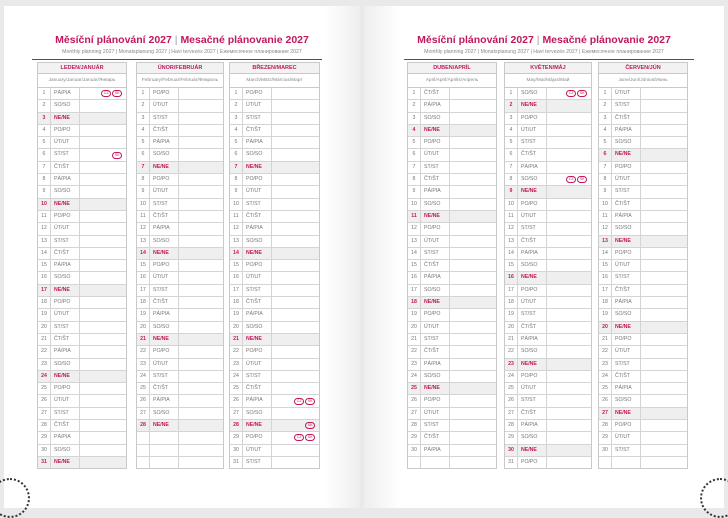 This screenshot has height=518, width=728. Describe the element at coordinates (452, 303) in the screenshot. I see `day-row: 18 NE/NE` at that location.